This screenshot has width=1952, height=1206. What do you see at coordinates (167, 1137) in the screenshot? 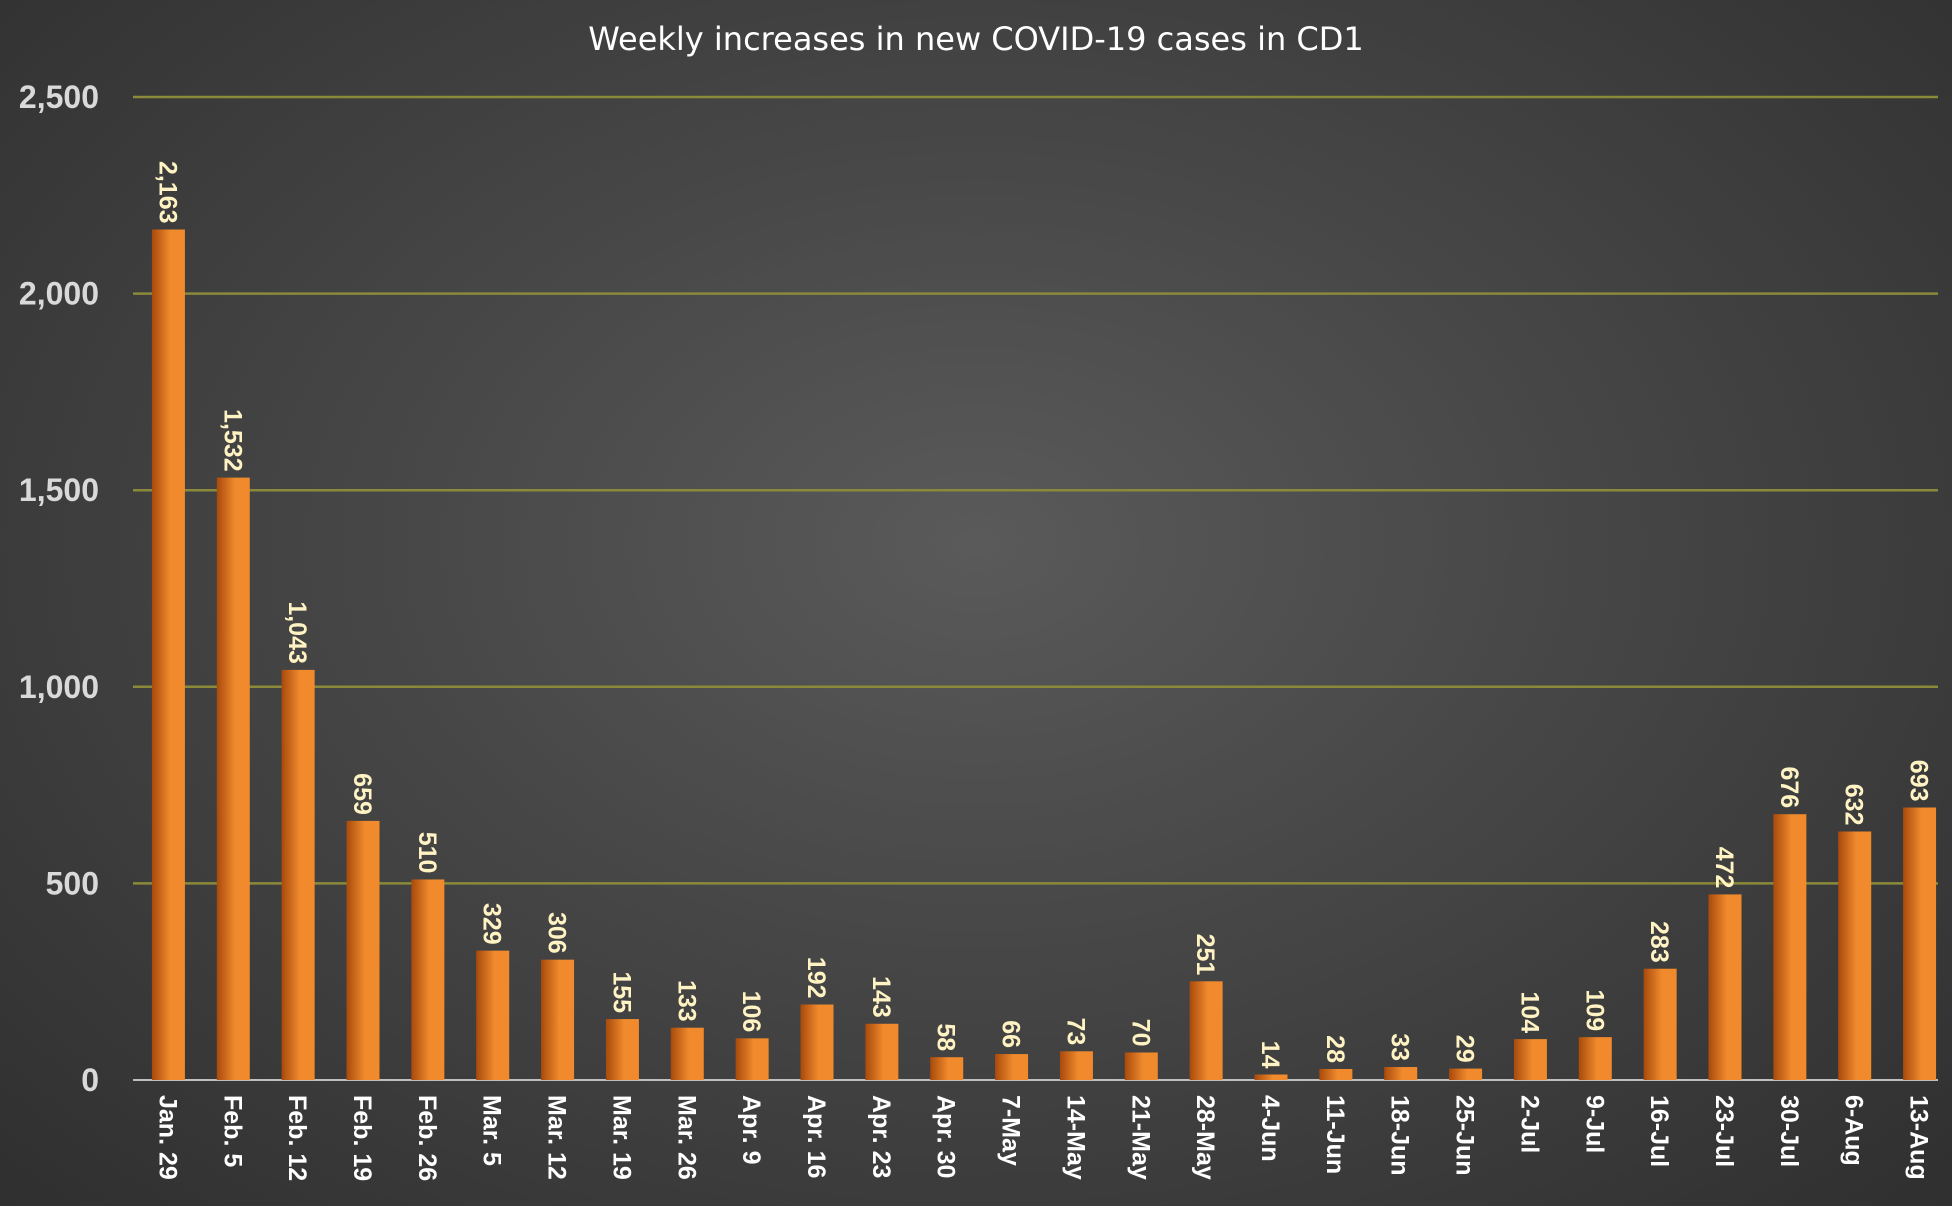
I see `x-tick-label: Jan. 29` at bounding box center [167, 1137].